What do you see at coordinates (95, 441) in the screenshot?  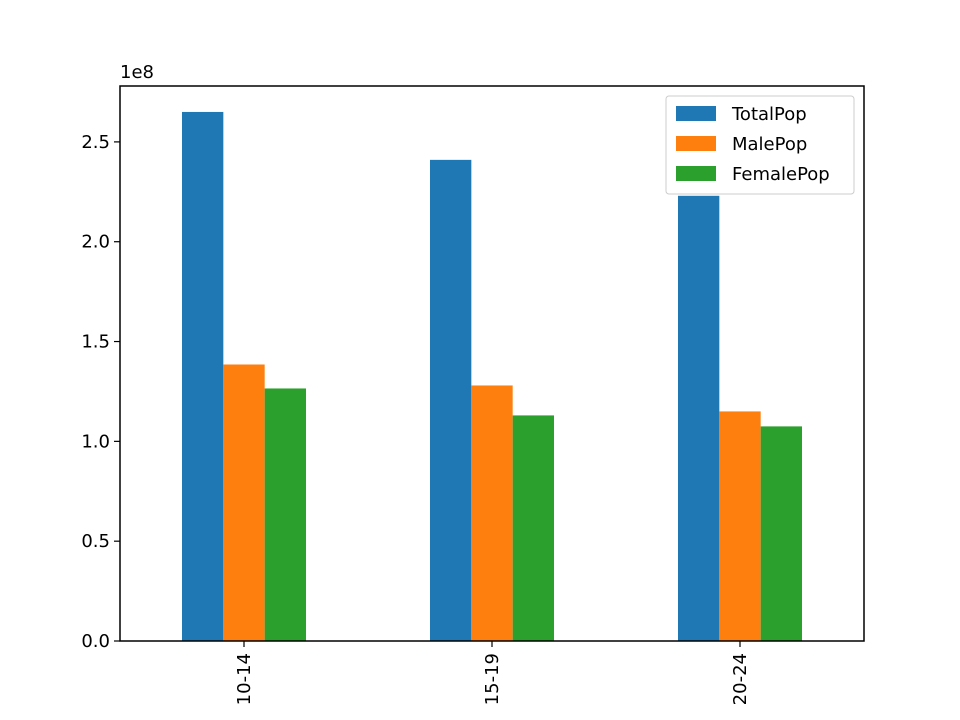 I see `y-tick-label: 1.0` at bounding box center [95, 441].